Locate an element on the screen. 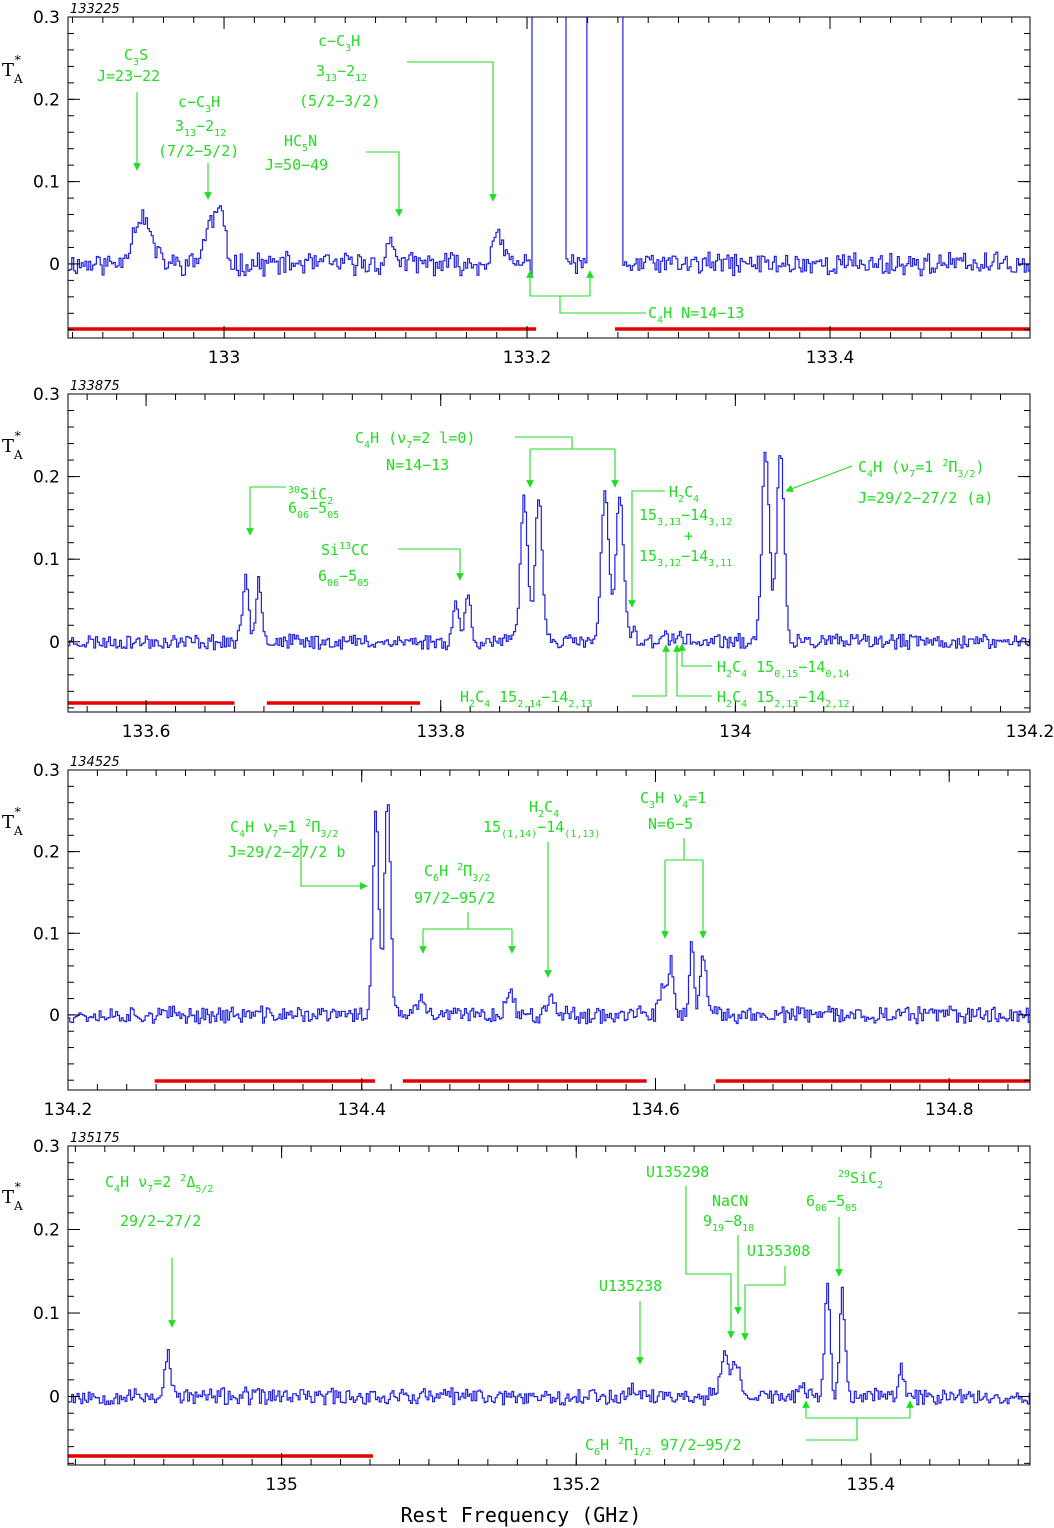 The image size is (1054, 1528). ann-u135298: U135298 is located at coordinates (677, 1172).